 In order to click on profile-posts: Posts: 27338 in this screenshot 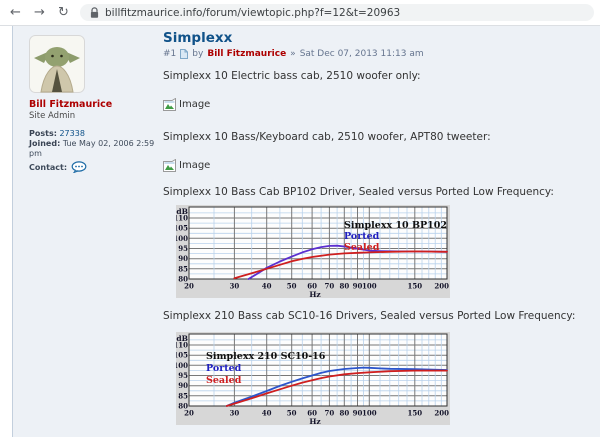, I will do `click(96, 134)`.